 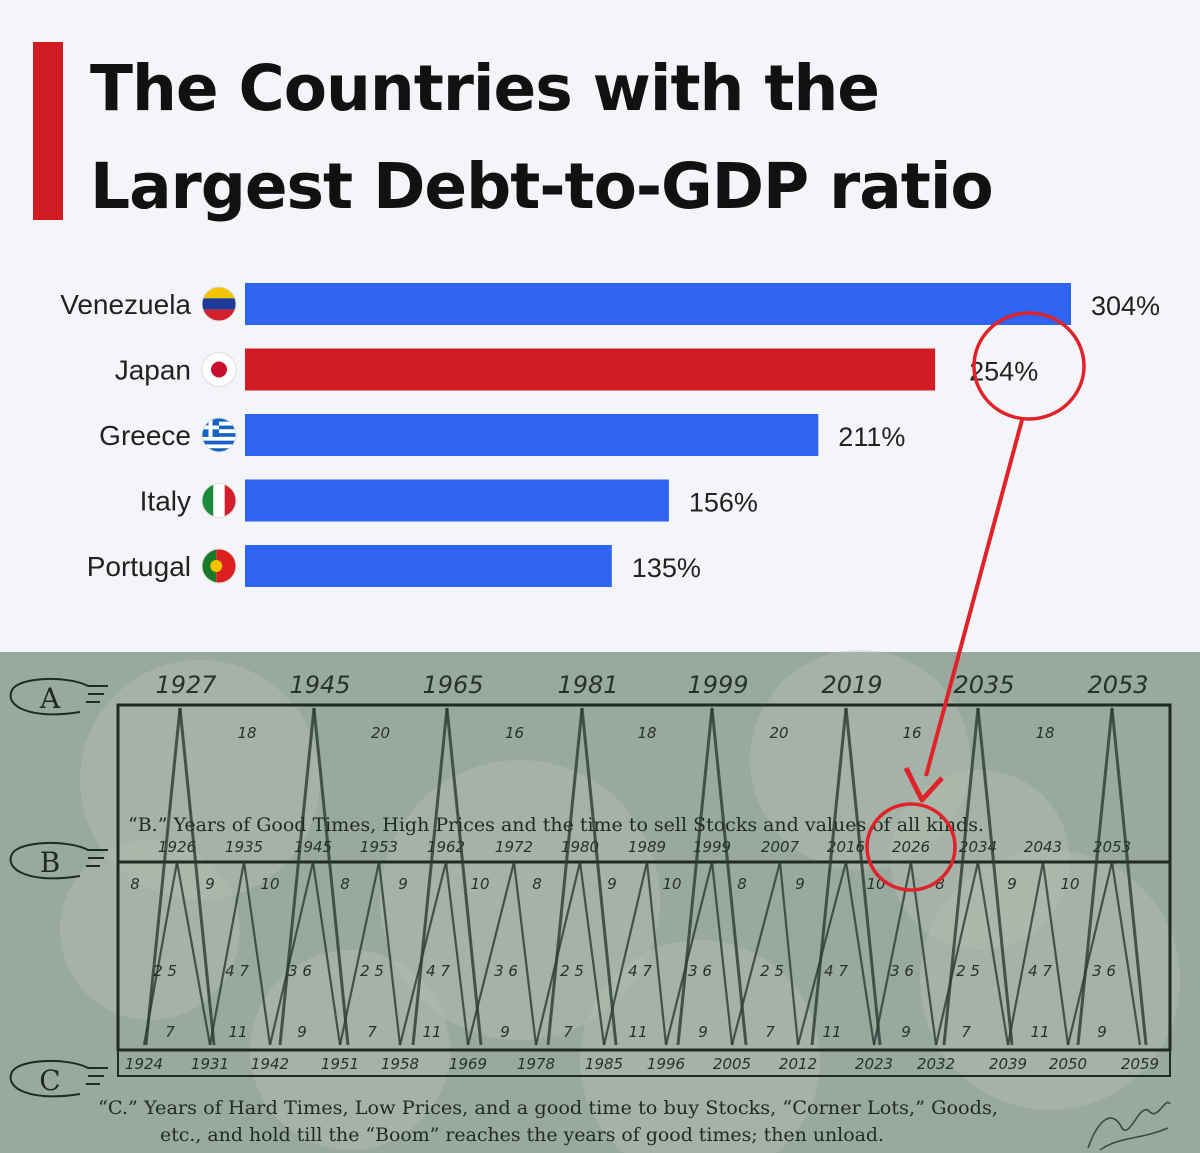 What do you see at coordinates (50, 862) in the screenshot?
I see `row-marker-b: B` at bounding box center [50, 862].